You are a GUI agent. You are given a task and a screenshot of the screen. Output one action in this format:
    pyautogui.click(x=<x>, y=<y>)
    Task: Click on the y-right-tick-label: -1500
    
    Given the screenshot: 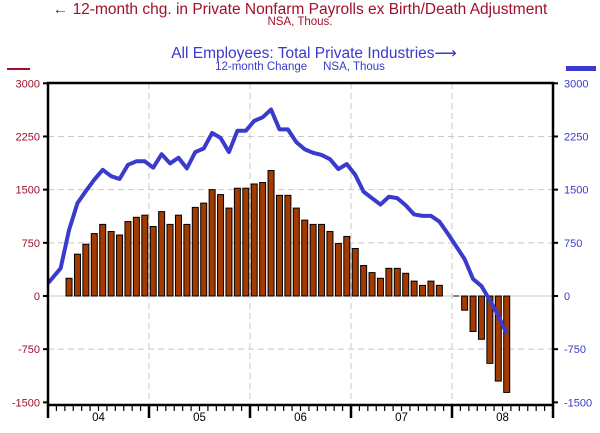 What is the action you would take?
    pyautogui.click(x=578, y=403)
    